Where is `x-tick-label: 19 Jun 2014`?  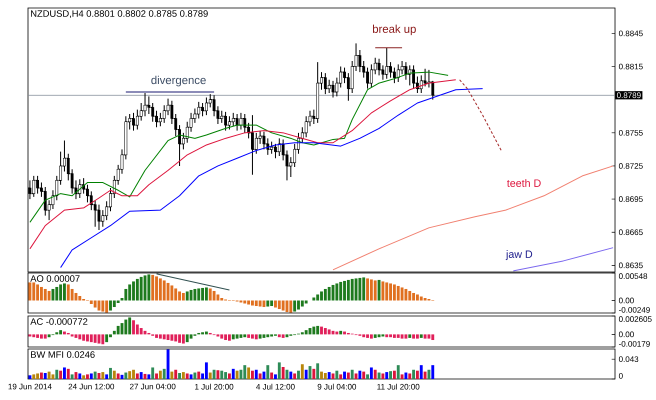 x-tick-label: 19 Jun 2014 is located at coordinates (30, 387).